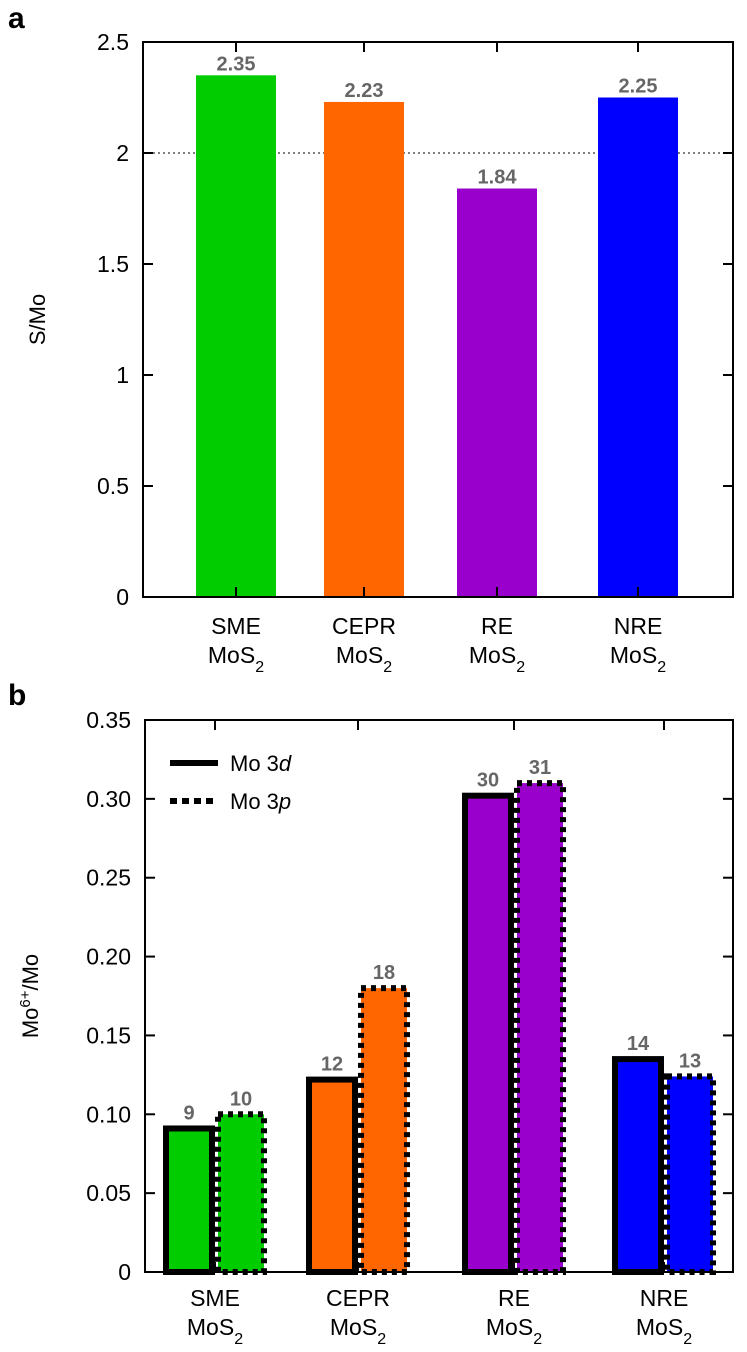 This screenshot has width=747, height=1352. What do you see at coordinates (241, 1099) in the screenshot?
I see `data-label-1-0: 10` at bounding box center [241, 1099].